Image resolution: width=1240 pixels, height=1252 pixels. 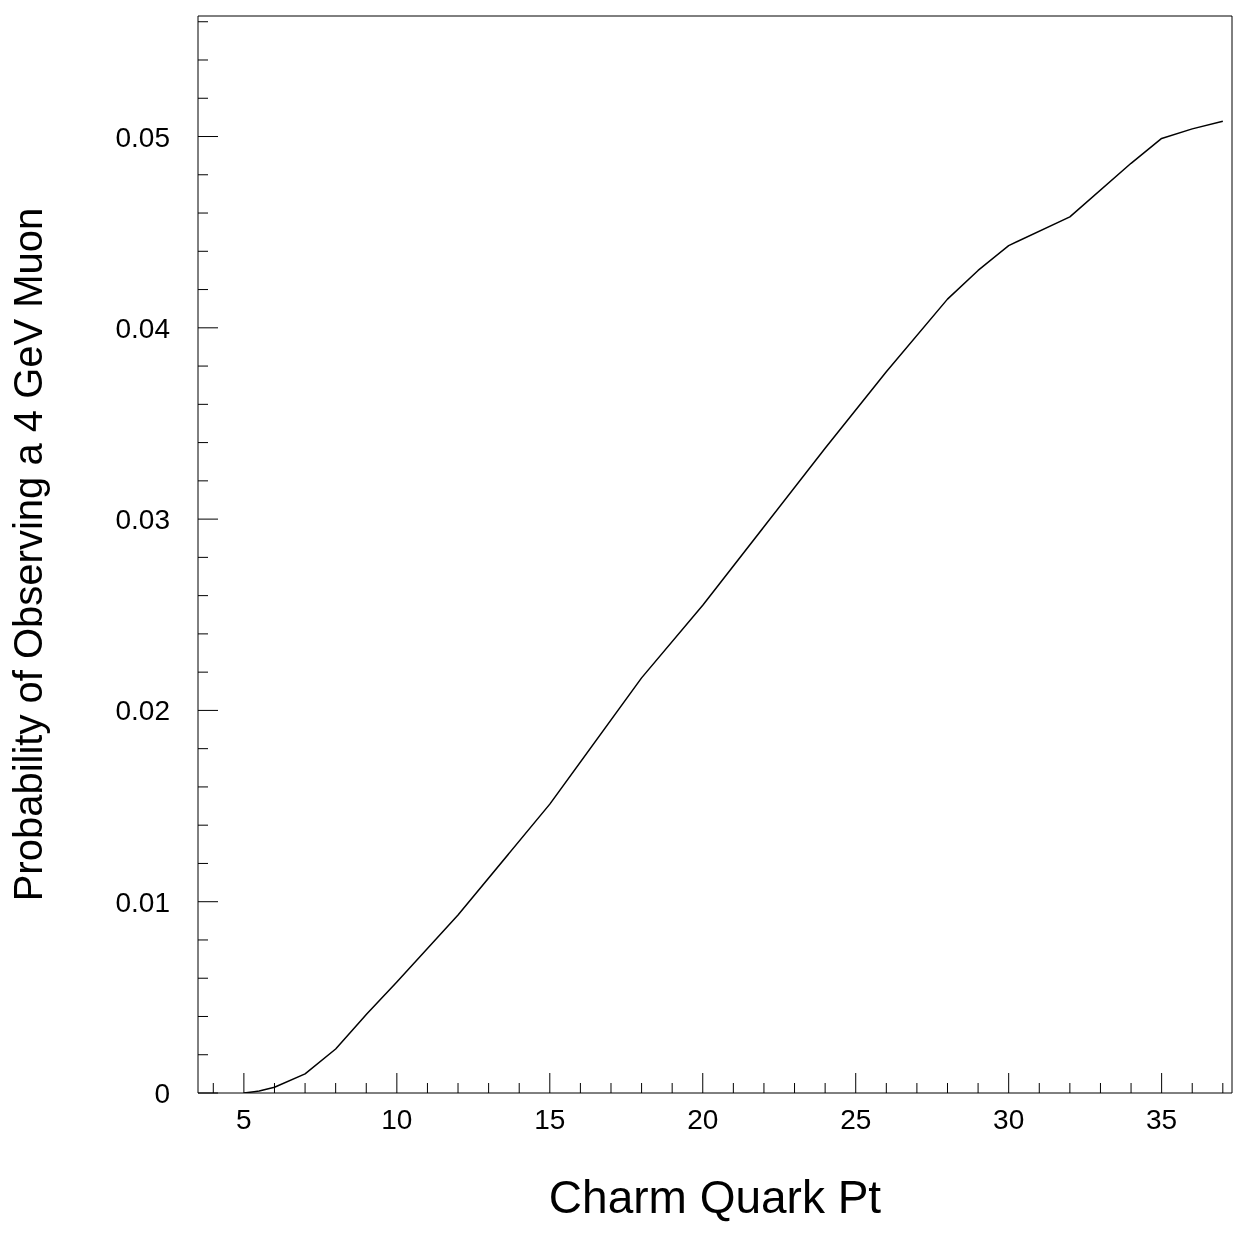 What do you see at coordinates (244, 1119) in the screenshot?
I see `x-tick-label: 5` at bounding box center [244, 1119].